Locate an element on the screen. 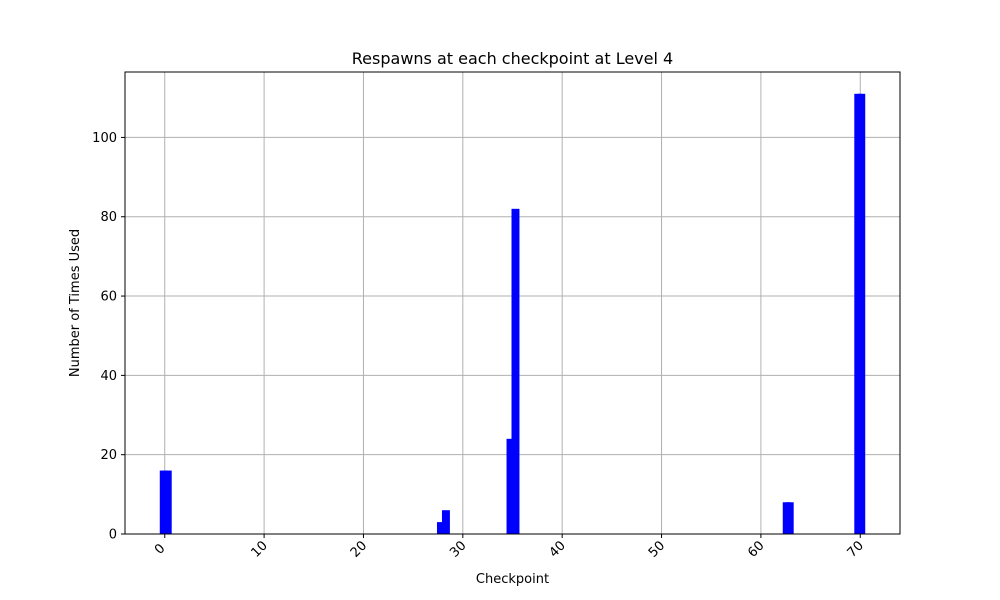 The height and width of the screenshot is (600, 1000). y-tick-label: 20 is located at coordinates (108, 455).